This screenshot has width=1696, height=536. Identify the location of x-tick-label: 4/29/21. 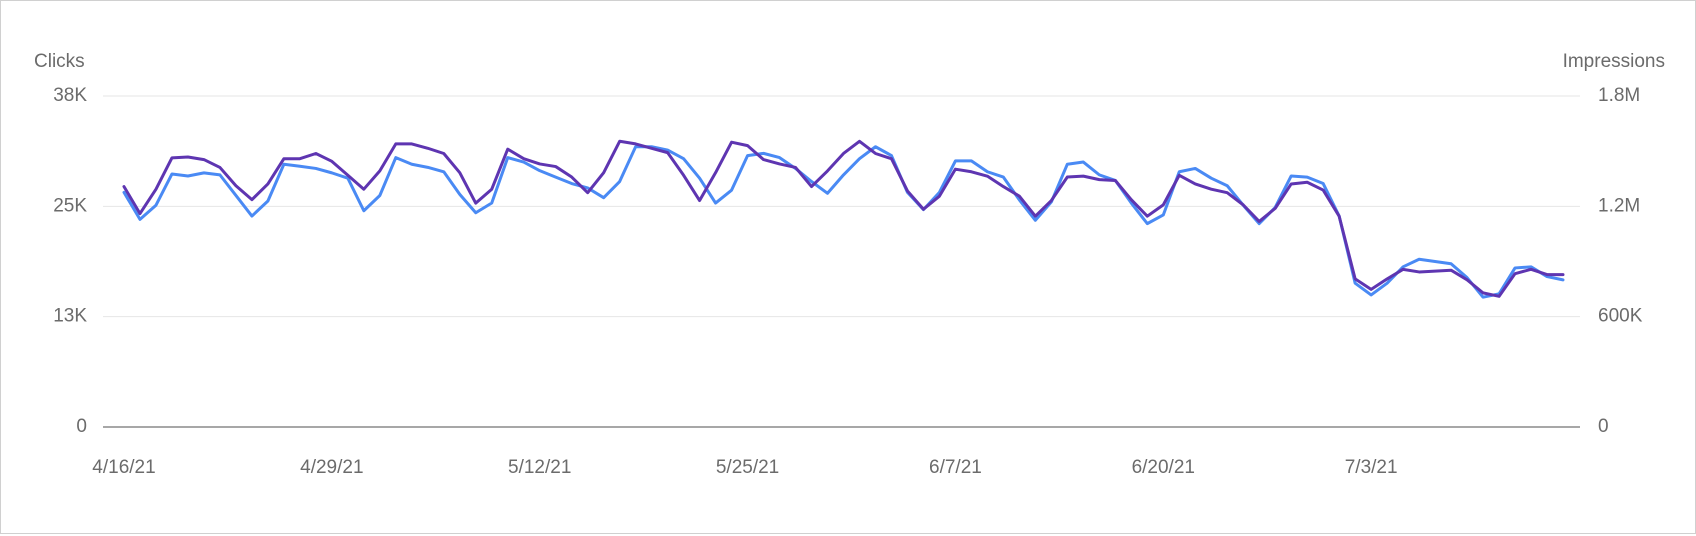
(331, 467).